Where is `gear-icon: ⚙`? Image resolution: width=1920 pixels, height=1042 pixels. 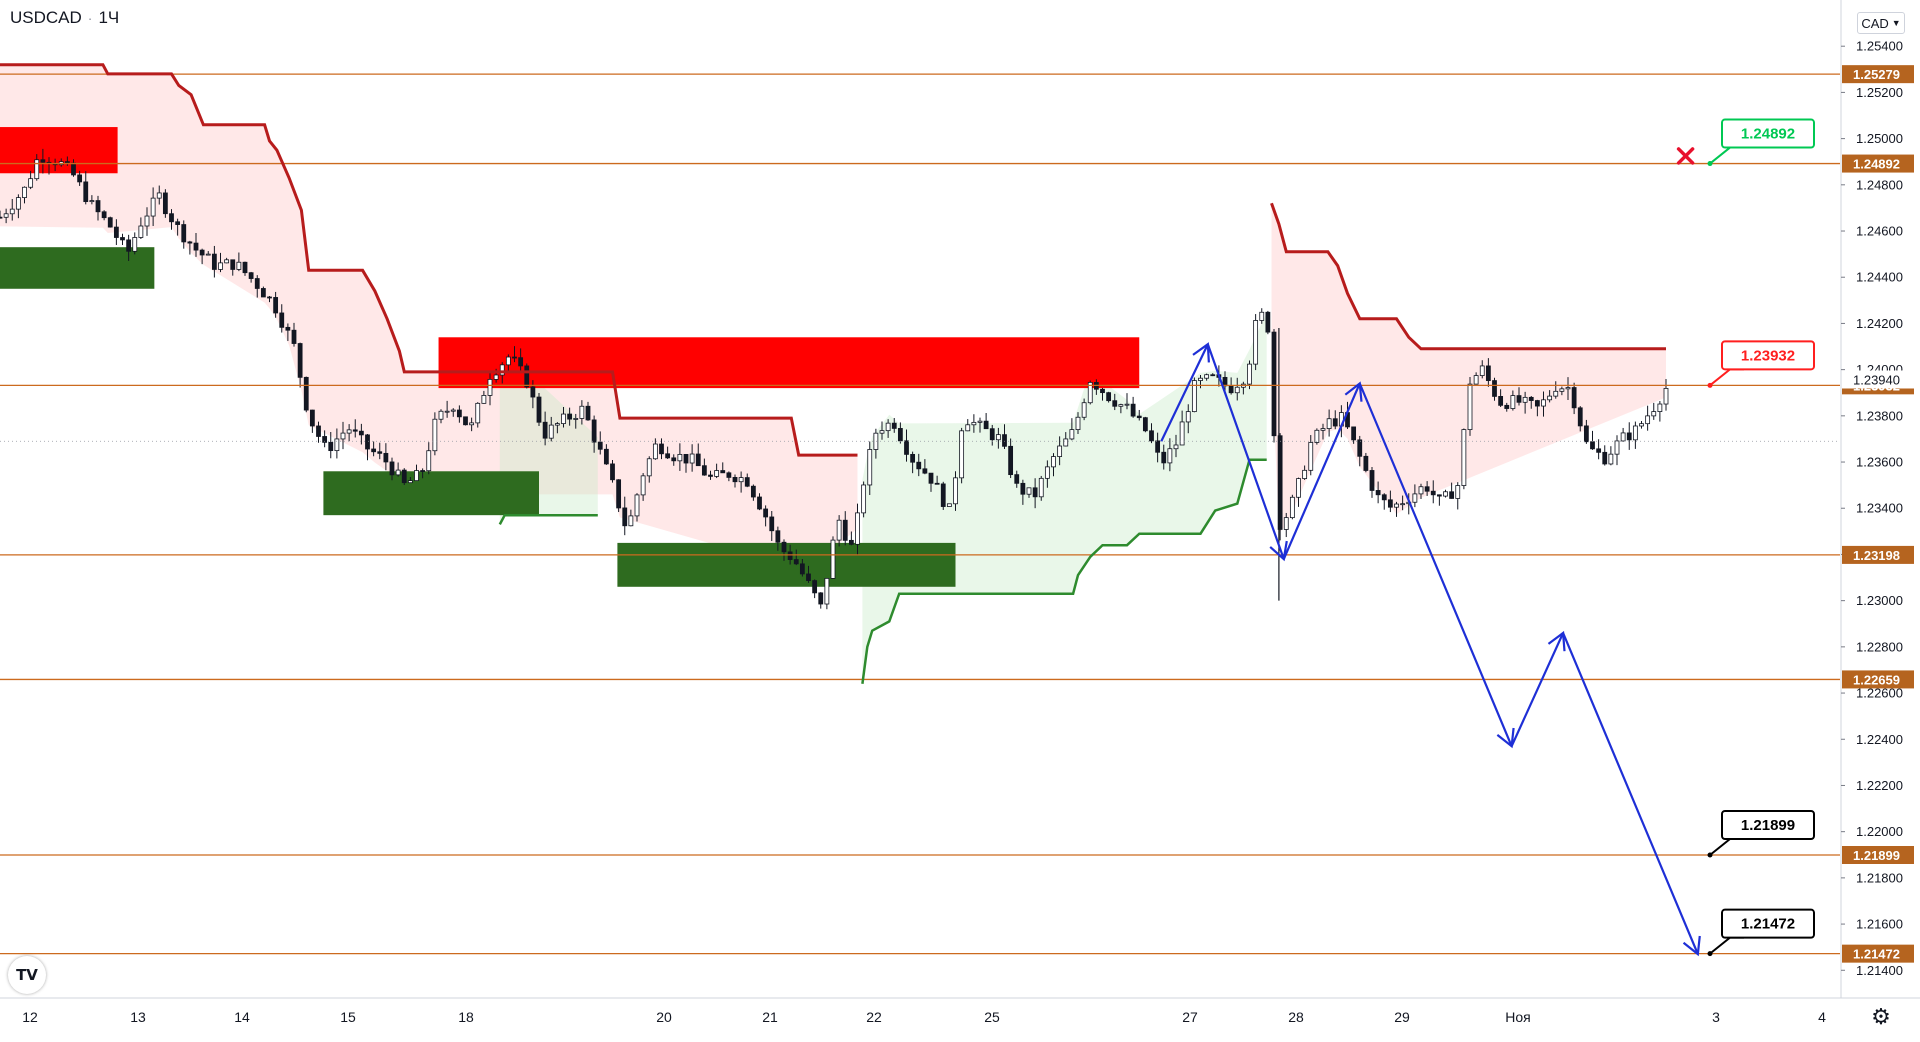
gear-icon: ⚙ is located at coordinates (1881, 1017).